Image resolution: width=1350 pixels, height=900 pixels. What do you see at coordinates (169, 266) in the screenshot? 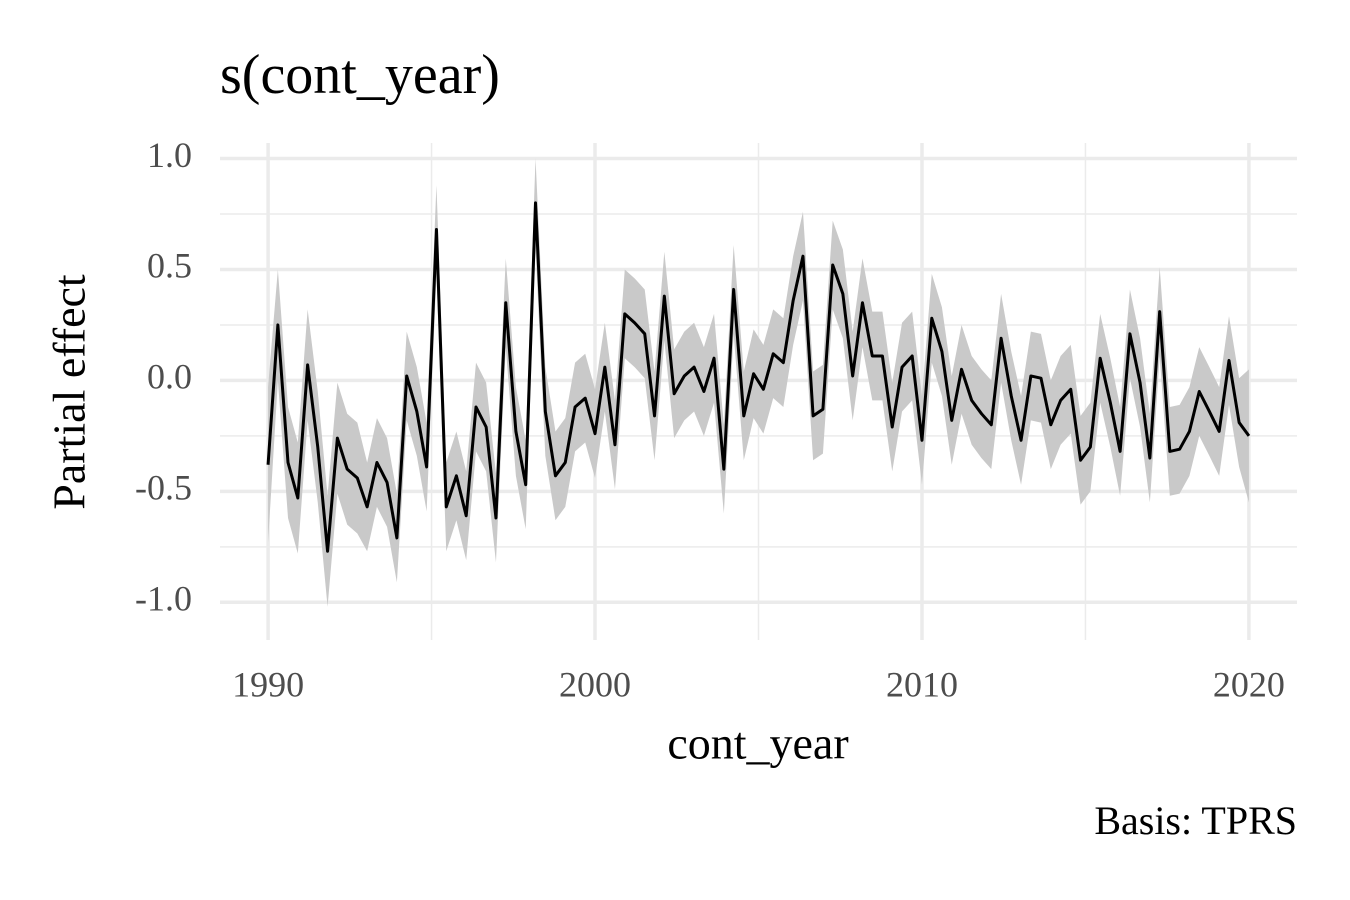
I see `y-tick-label: 0.5` at bounding box center [169, 266].